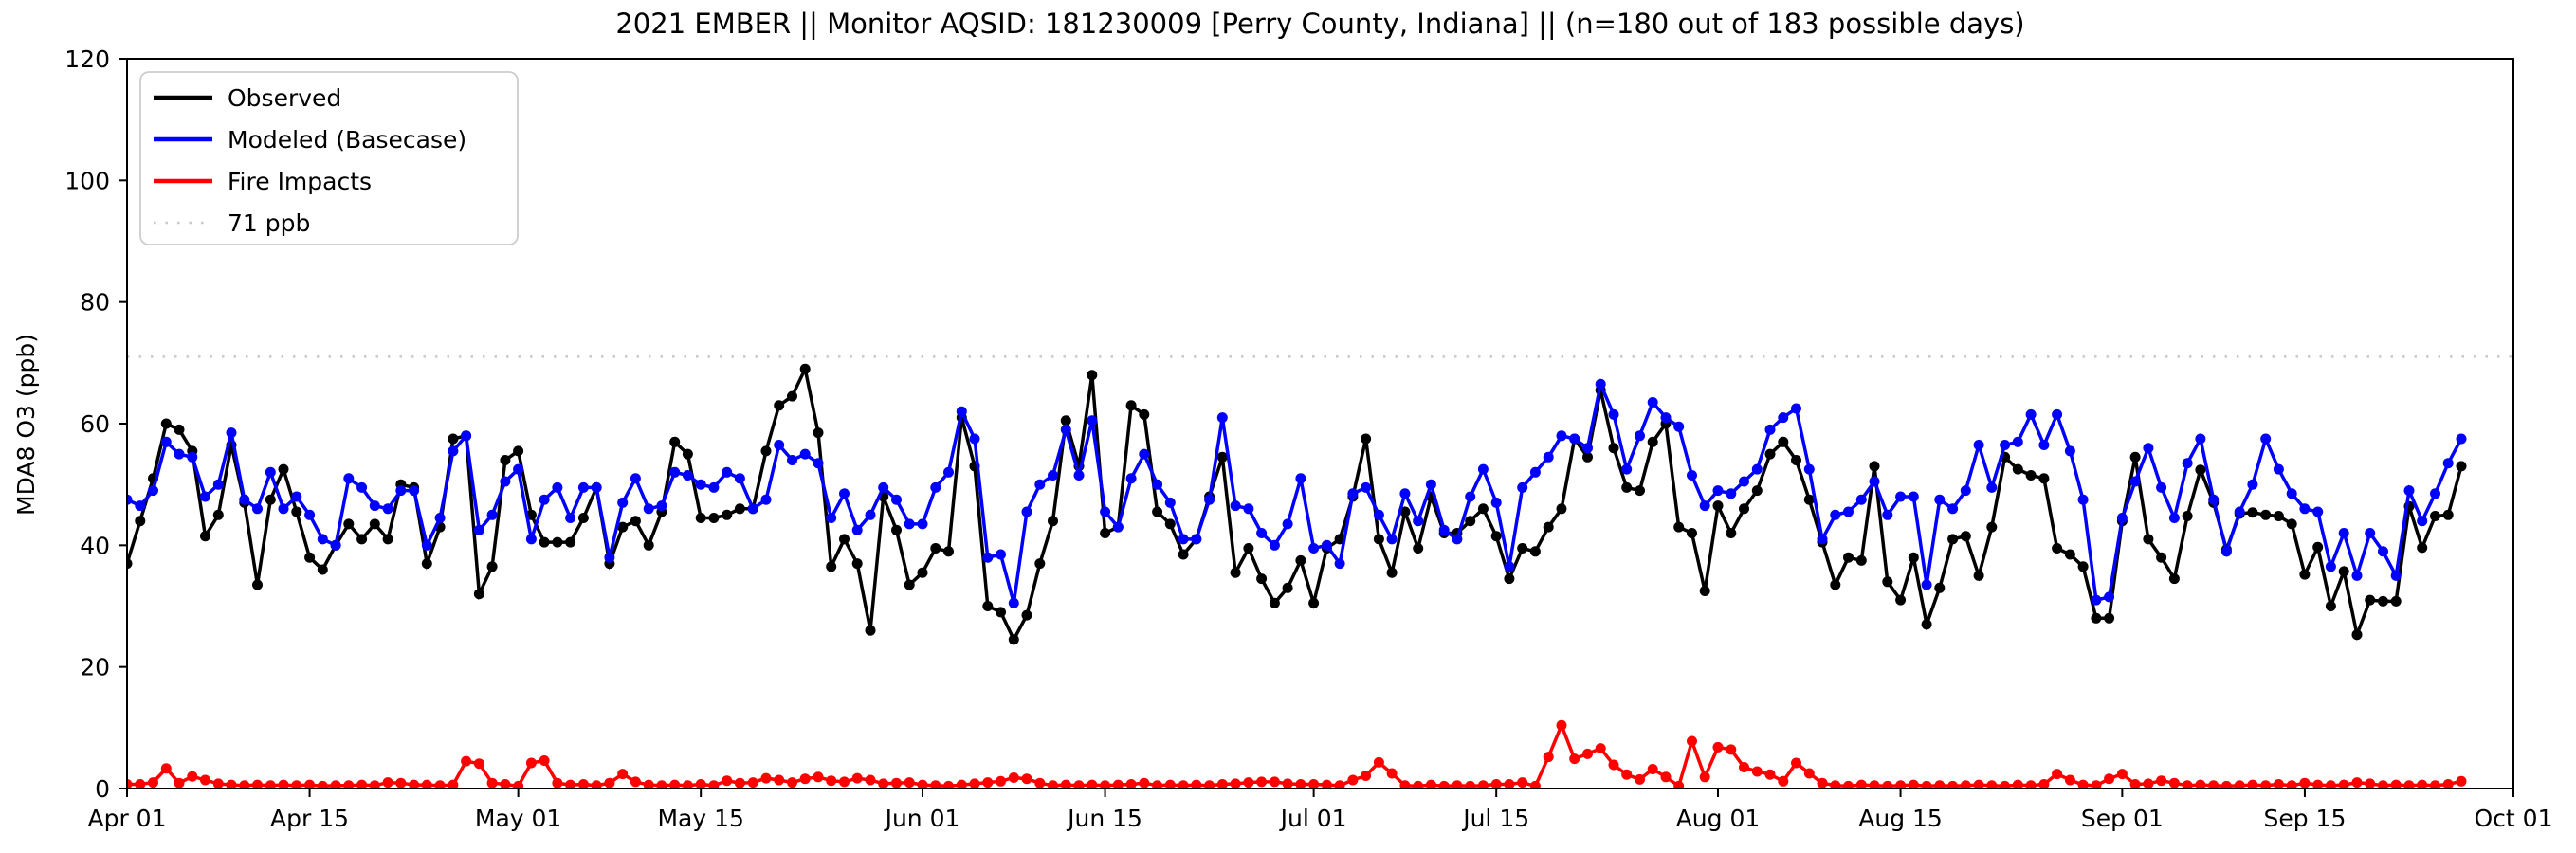  Describe the element at coordinates (87, 59) in the screenshot. I see `y-tick-label: 120` at that location.